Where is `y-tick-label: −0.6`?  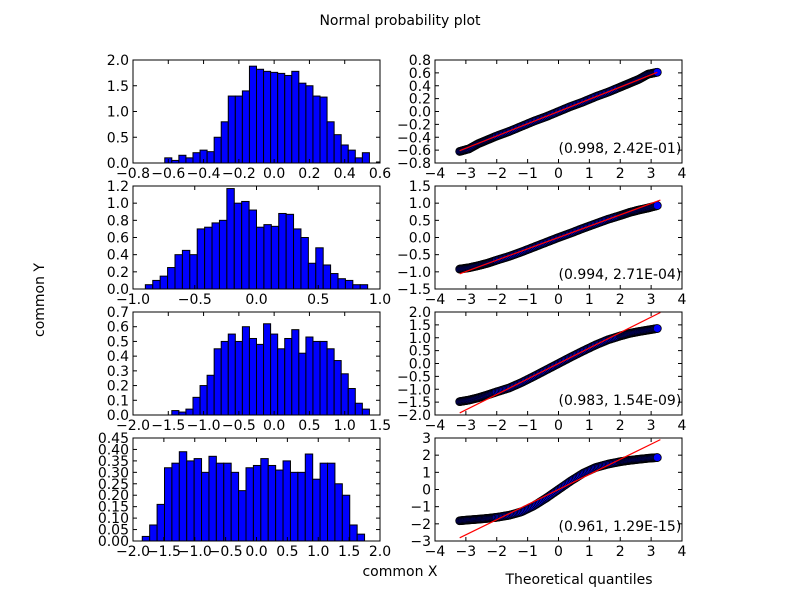 y-tick-label: −0.6 is located at coordinates (414, 151).